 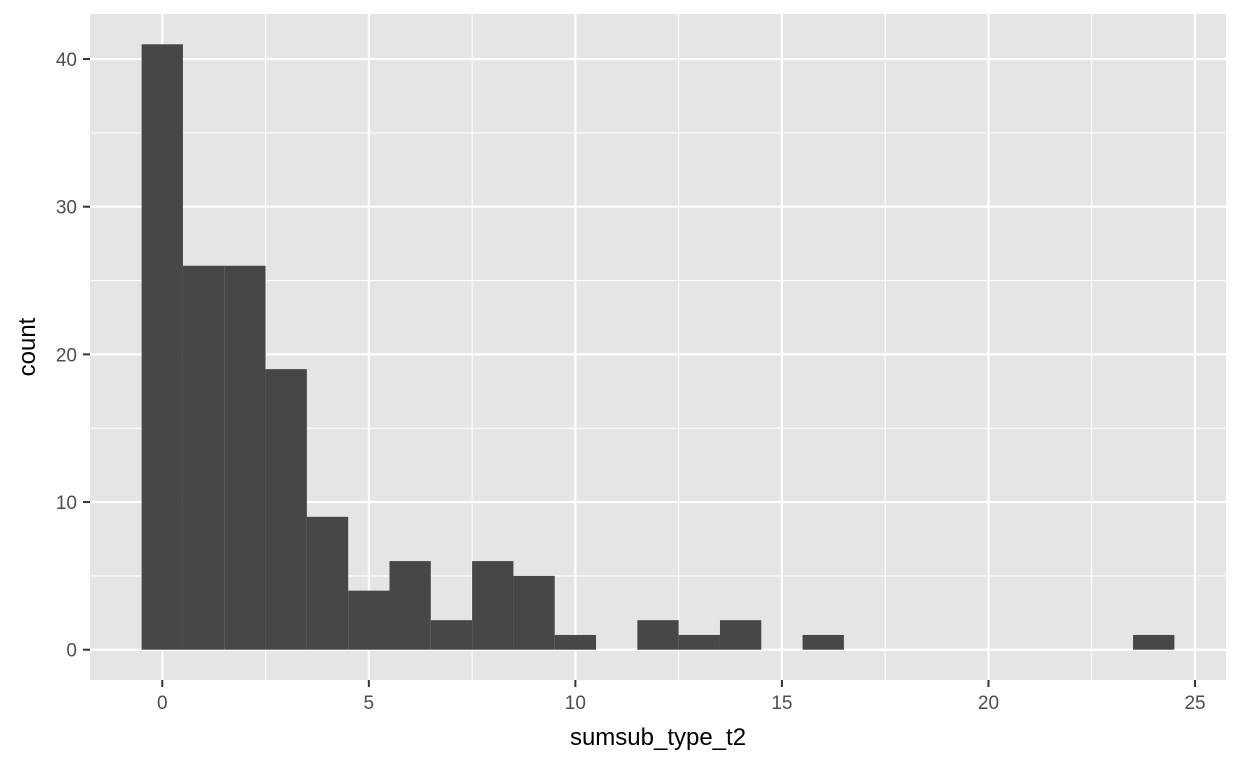 What do you see at coordinates (66, 60) in the screenshot?
I see `y-tick-label: 40` at bounding box center [66, 60].